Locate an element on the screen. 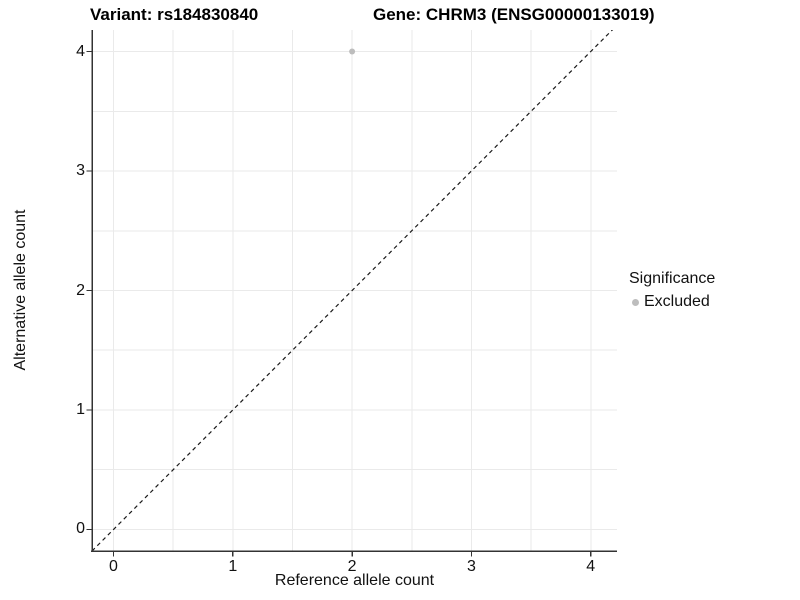 This screenshot has width=800, height=600. x-axis-title: Reference allele count is located at coordinates (354, 580).